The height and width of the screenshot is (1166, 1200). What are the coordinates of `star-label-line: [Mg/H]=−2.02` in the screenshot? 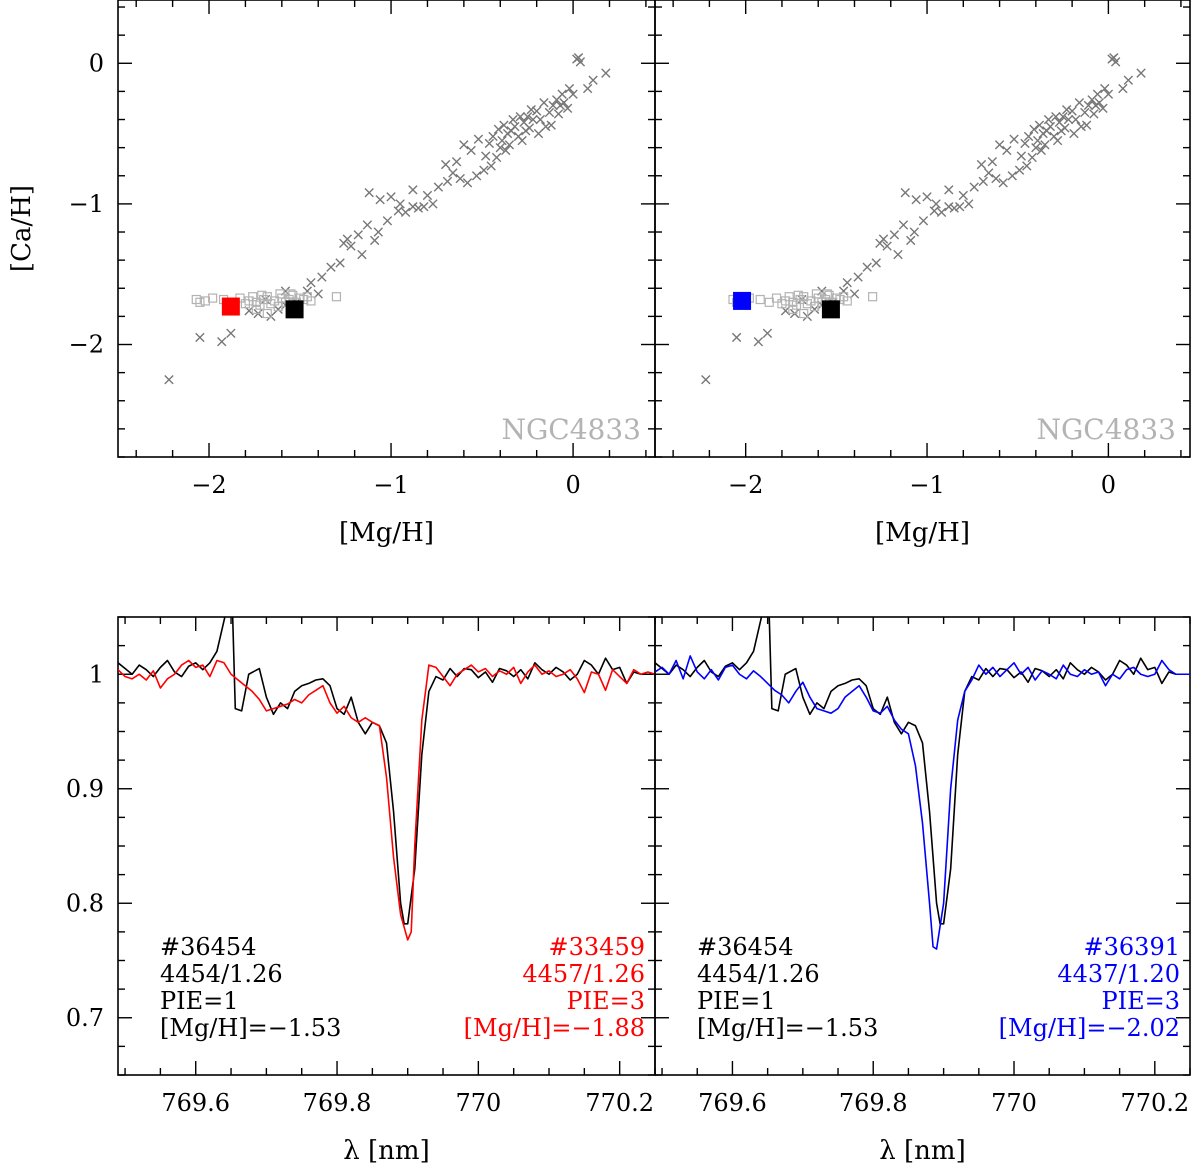 It's located at (1089, 1028).